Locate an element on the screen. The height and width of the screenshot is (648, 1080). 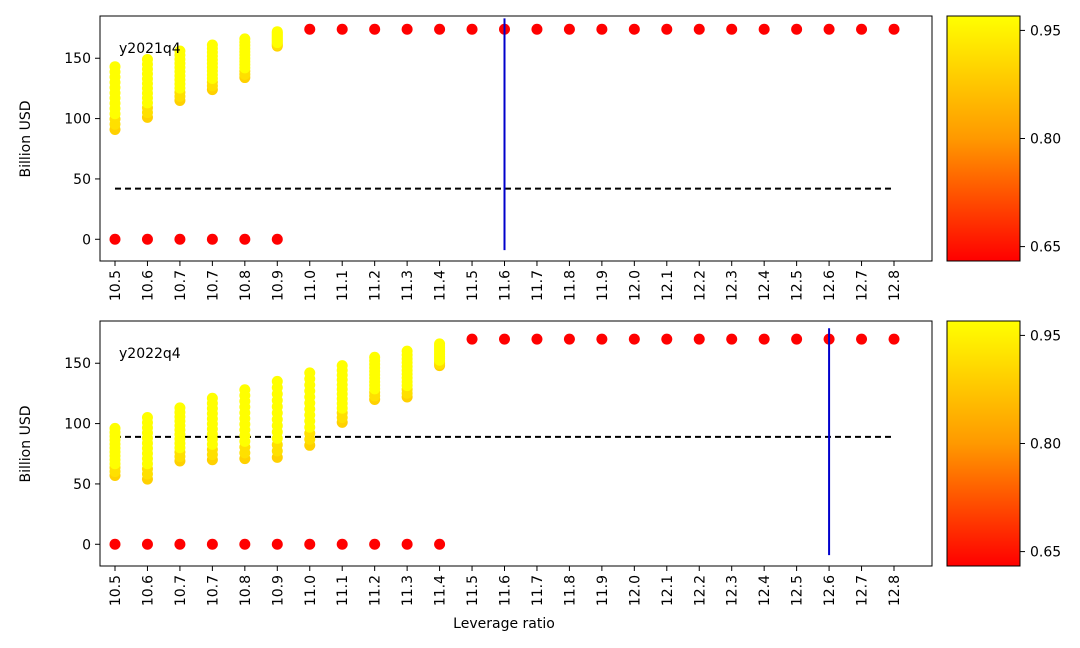
x-tick-label: 12.1 is located at coordinates (668, 285).